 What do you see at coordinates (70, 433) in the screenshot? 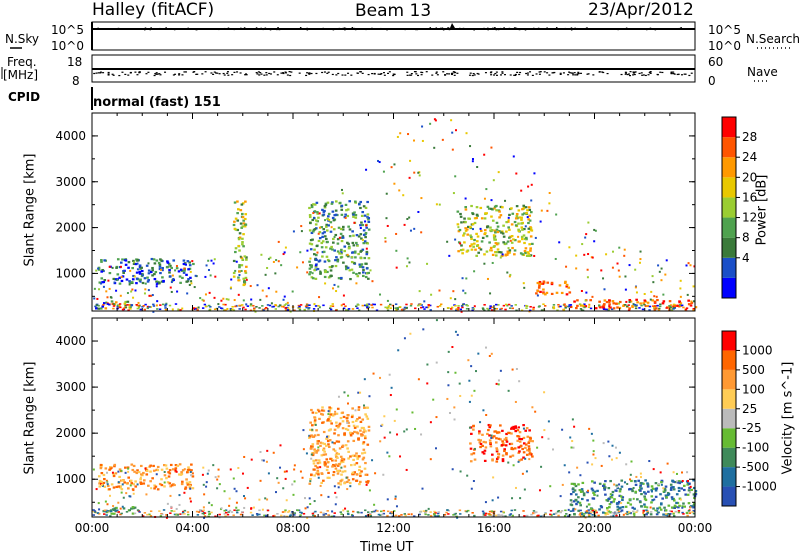
I see `y-tick-label: 2000` at bounding box center [70, 433].